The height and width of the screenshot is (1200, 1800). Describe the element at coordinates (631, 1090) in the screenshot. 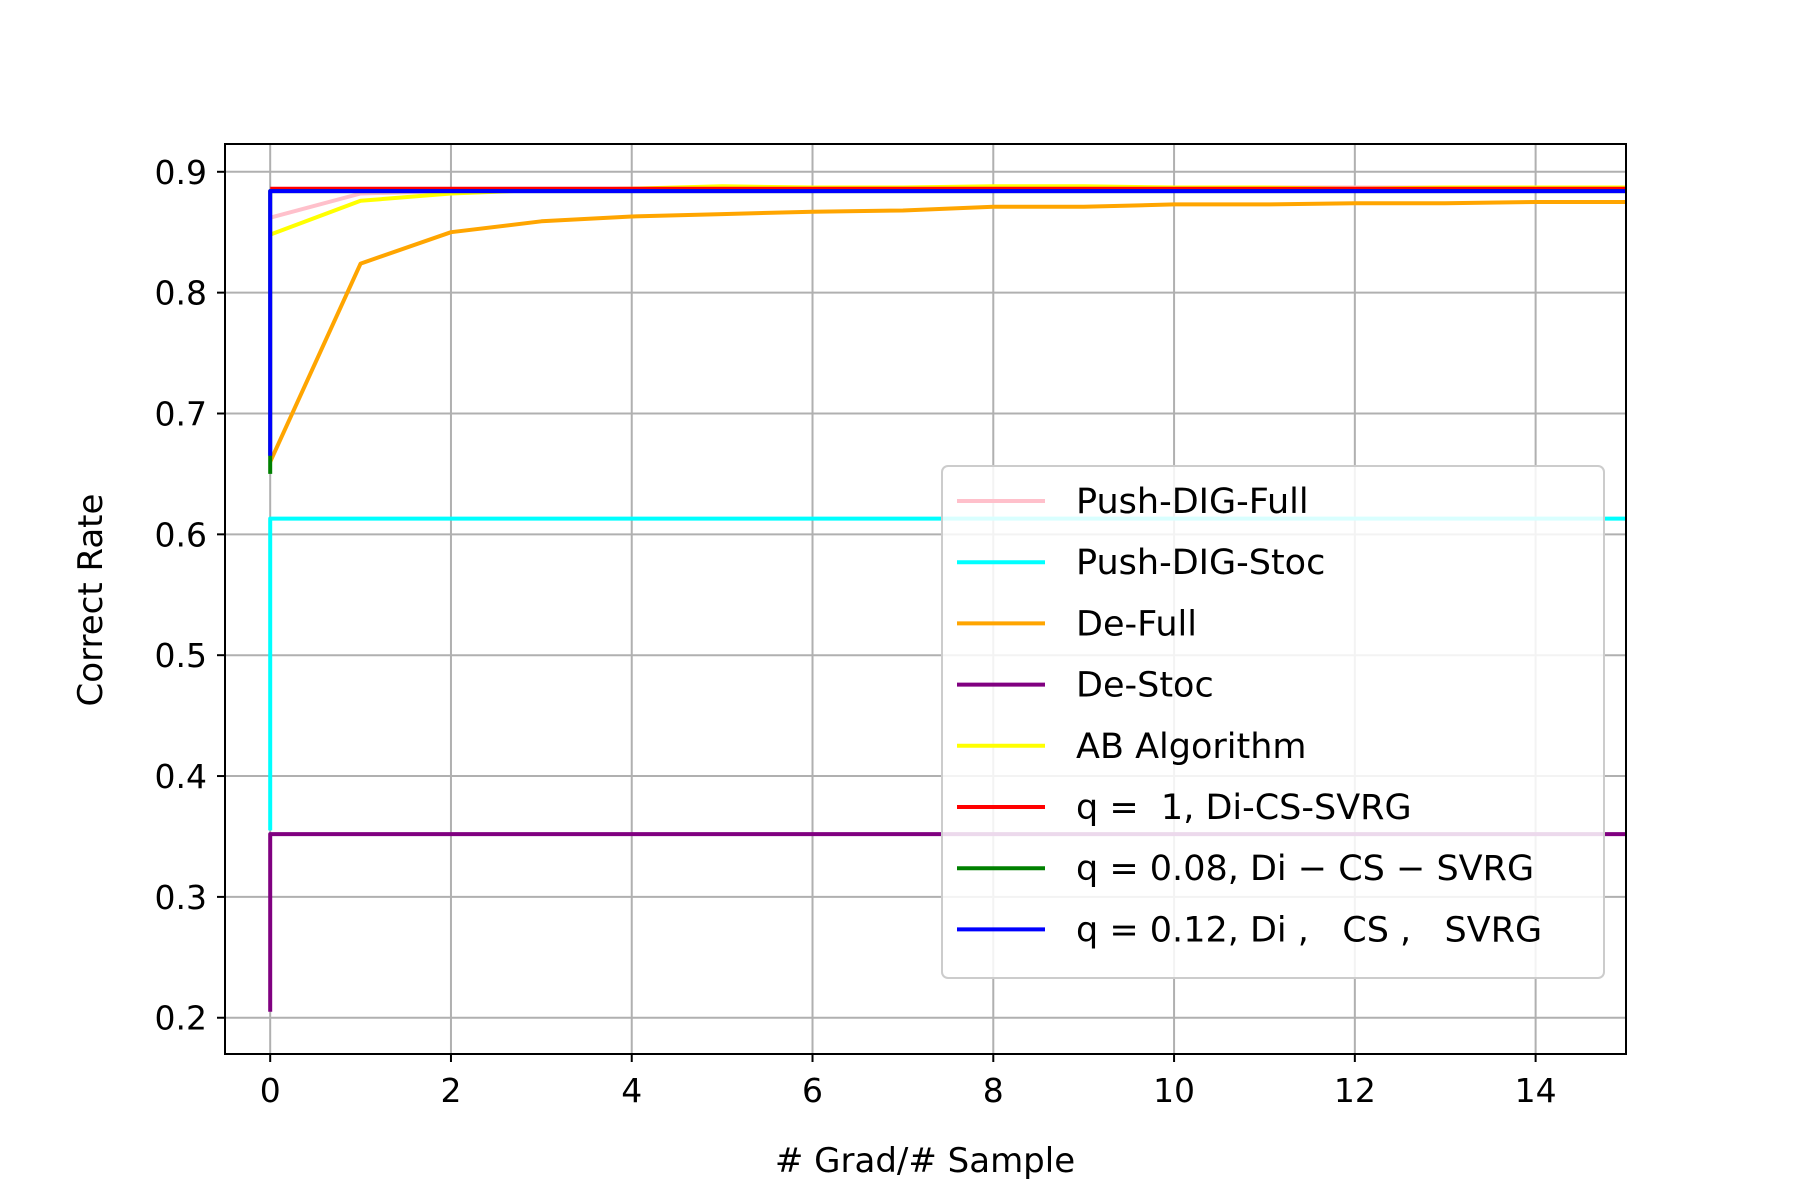

I see `x-tick-label: 4` at that location.